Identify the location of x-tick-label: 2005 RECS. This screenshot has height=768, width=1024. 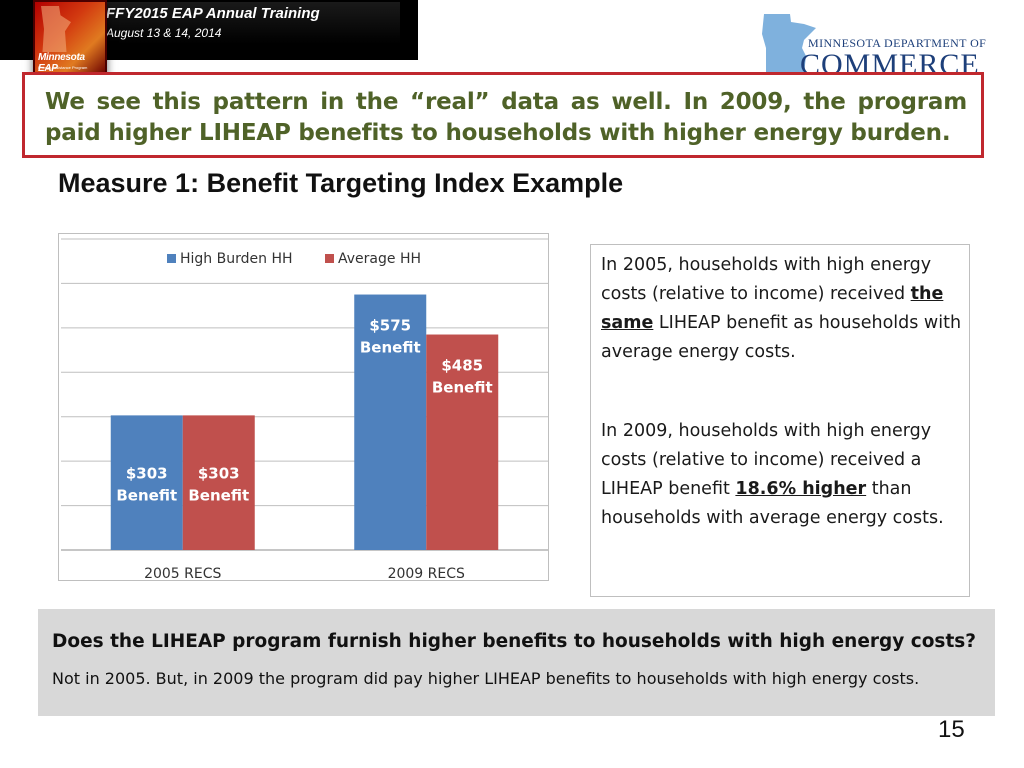
(182, 574).